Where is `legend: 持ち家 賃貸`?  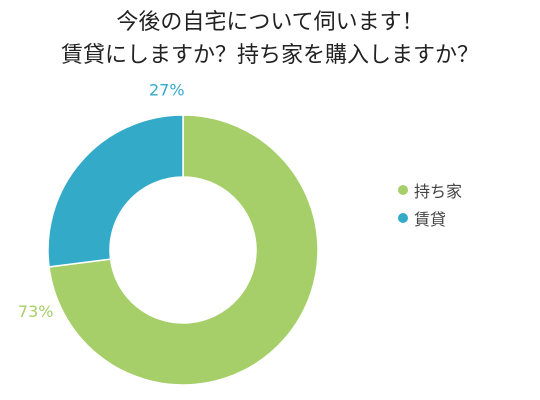 legend: 持ち家 賃貸 is located at coordinates (430, 204).